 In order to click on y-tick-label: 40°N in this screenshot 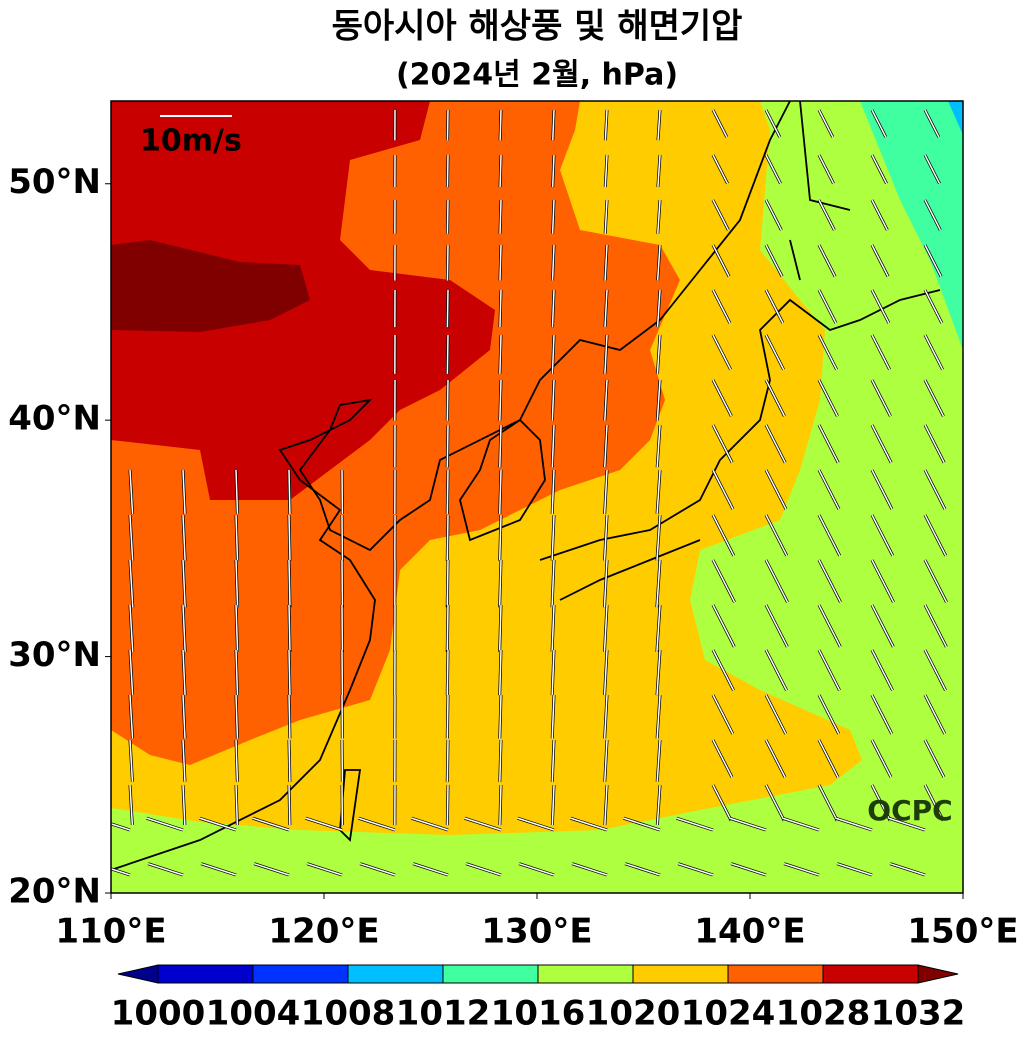, I will do `click(54, 419)`.